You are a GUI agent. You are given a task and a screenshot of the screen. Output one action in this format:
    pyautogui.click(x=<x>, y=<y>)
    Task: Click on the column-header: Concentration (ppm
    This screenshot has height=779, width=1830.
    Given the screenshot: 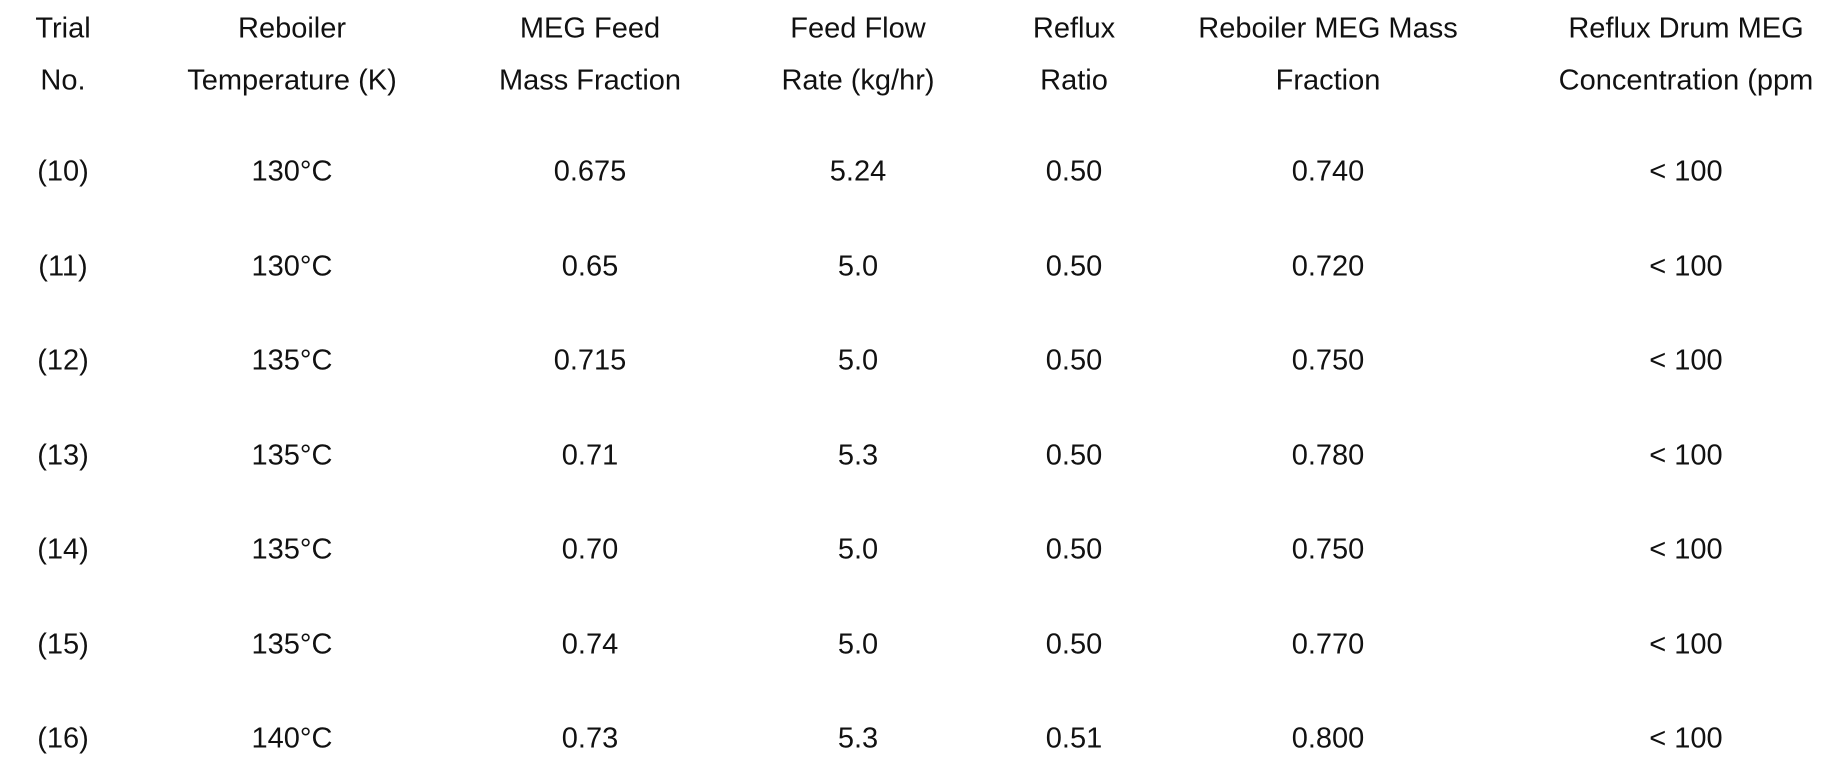 What is the action you would take?
    pyautogui.click(x=1686, y=80)
    